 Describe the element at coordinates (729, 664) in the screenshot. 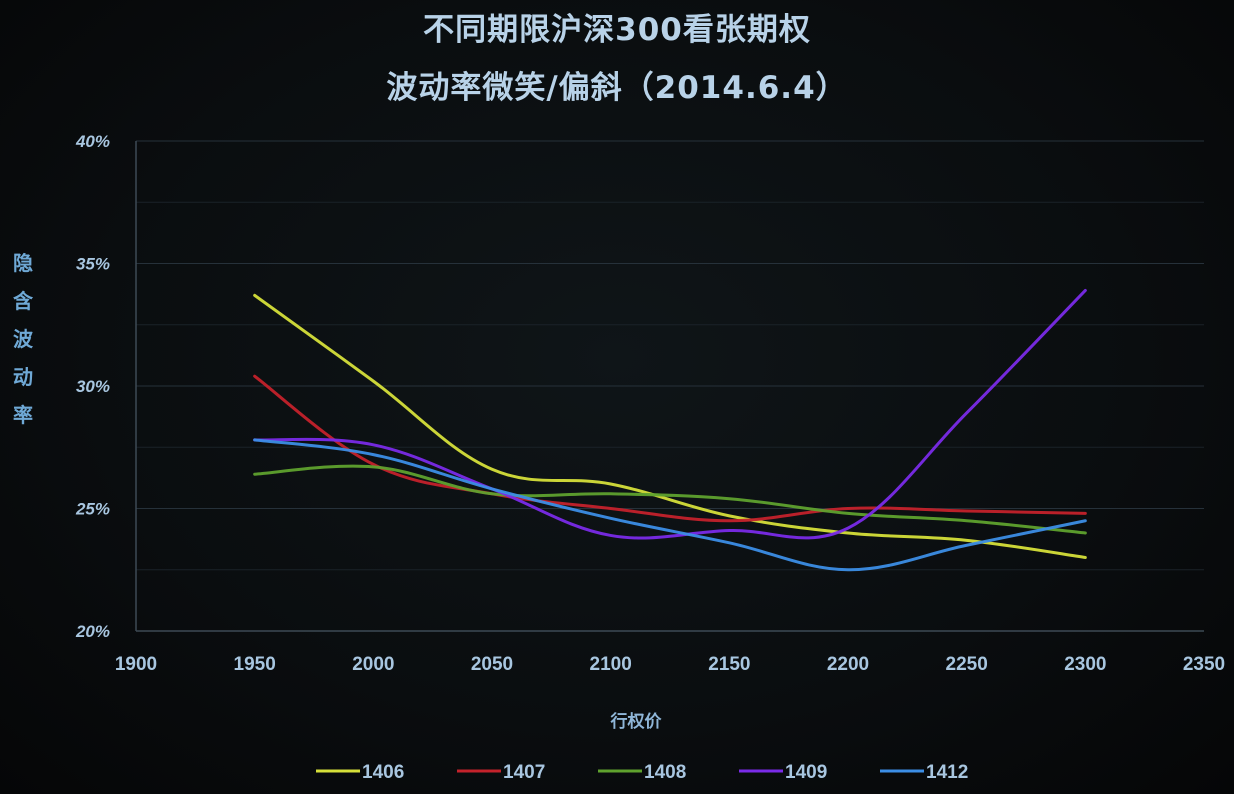

I see `x-tick-label: 2150` at that location.